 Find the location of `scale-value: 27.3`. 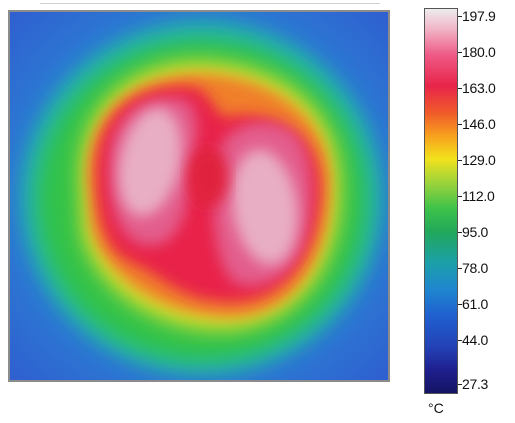

scale-value: 27.3 is located at coordinates (475, 384).